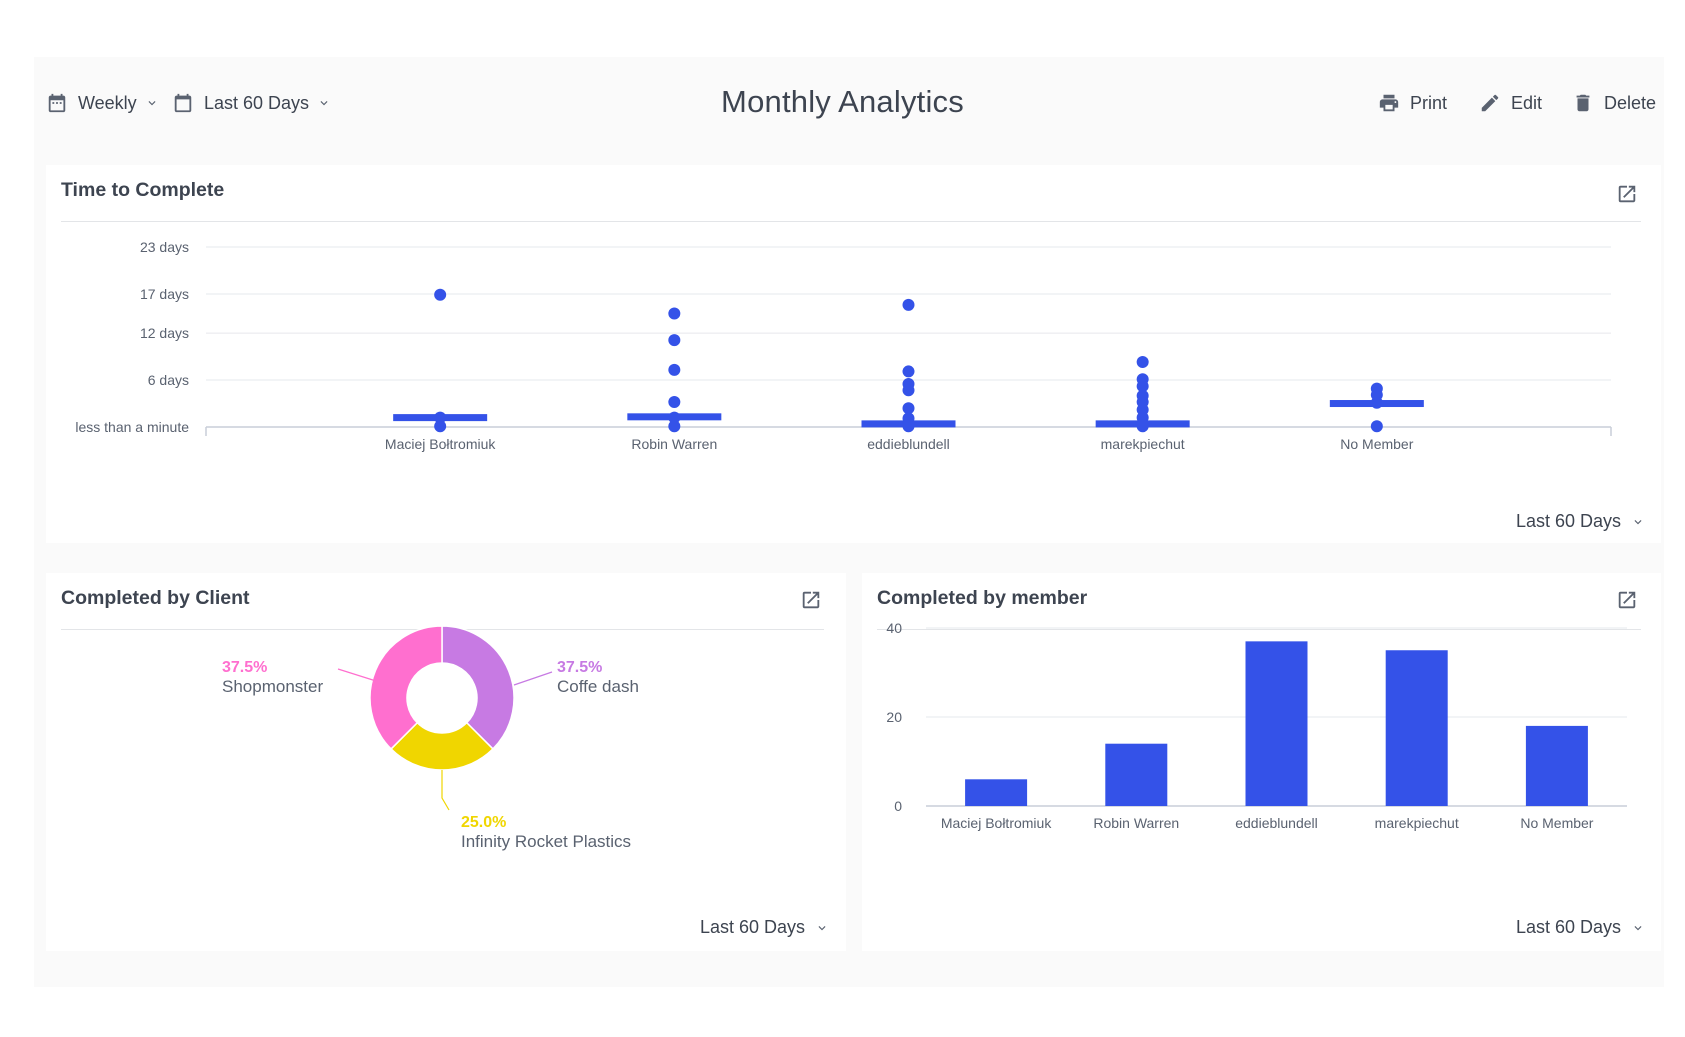  What do you see at coordinates (898, 806) in the screenshot?
I see `y-tick-label: 0` at bounding box center [898, 806].